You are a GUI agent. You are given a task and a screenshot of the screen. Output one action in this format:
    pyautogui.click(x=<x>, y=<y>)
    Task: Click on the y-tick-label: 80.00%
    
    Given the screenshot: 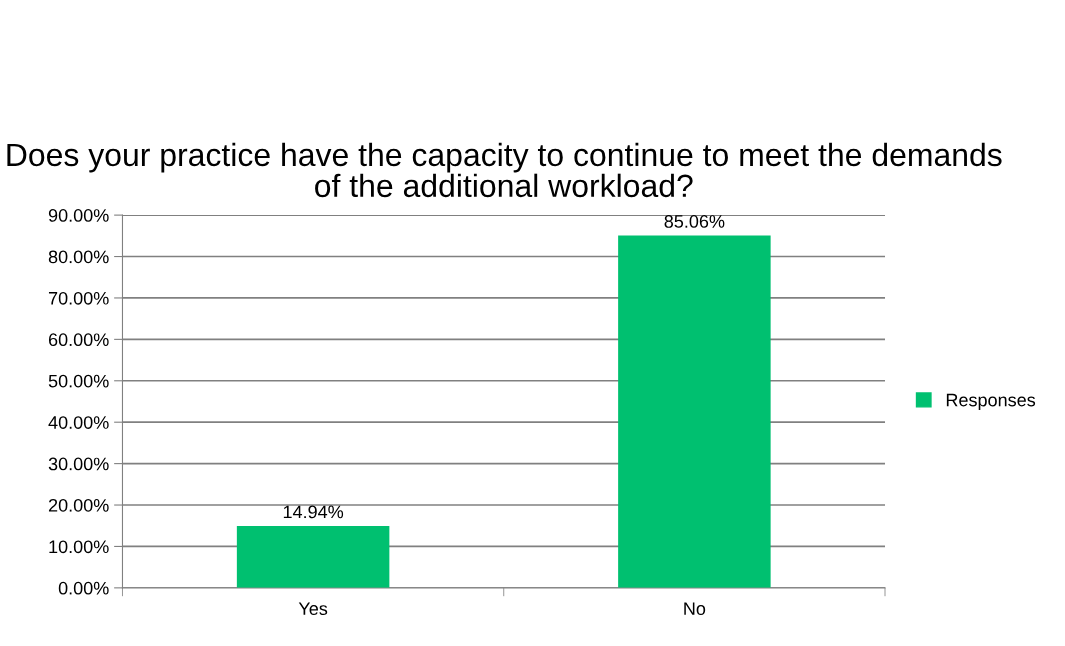 What is the action you would take?
    pyautogui.click(x=78, y=257)
    